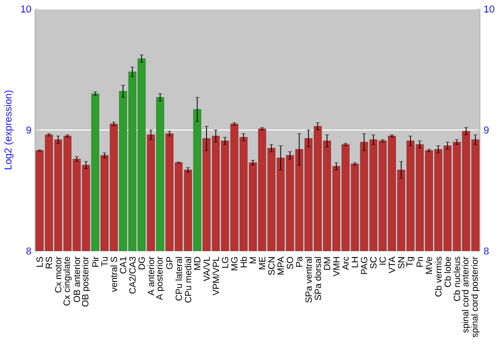 Image resolution: width=500 pixels, height=350 pixels. Describe the element at coordinates (9, 130) in the screenshot. I see `y-axis-title: Log2 (expression)` at that location.